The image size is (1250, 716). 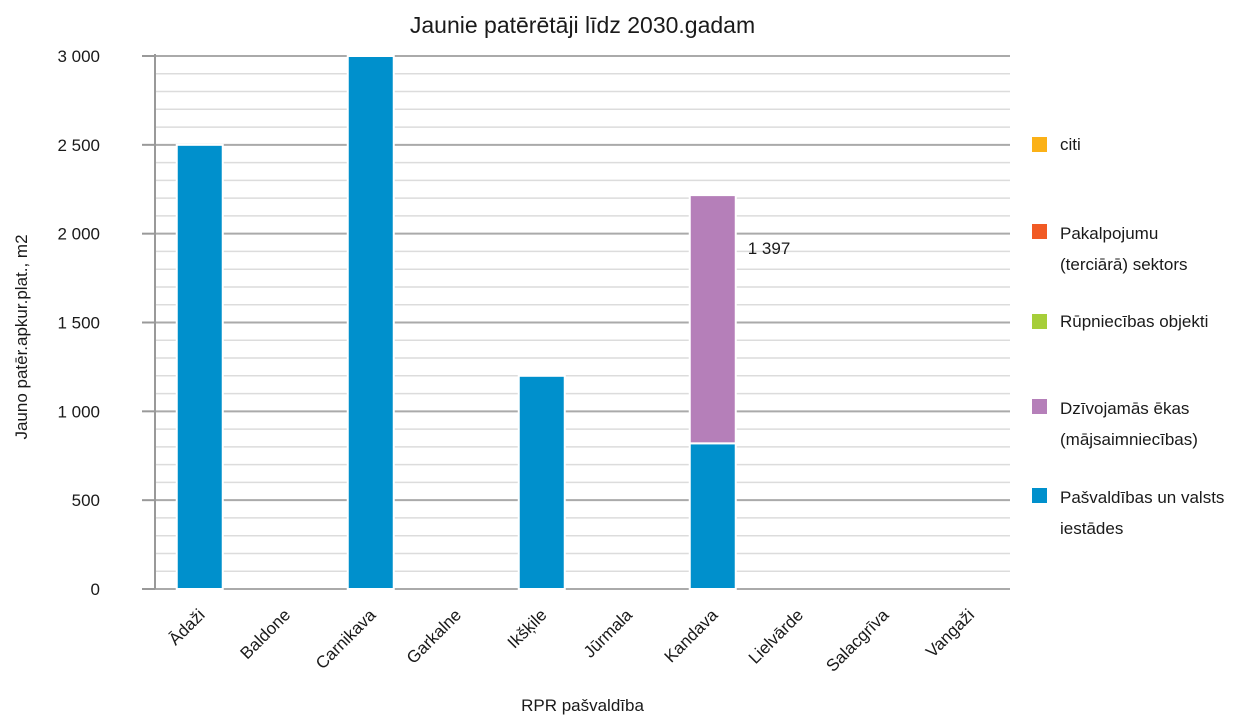 What do you see at coordinates (1142, 497) in the screenshot?
I see `legend-label-line: Pašvaldības un valsts` at bounding box center [1142, 497].